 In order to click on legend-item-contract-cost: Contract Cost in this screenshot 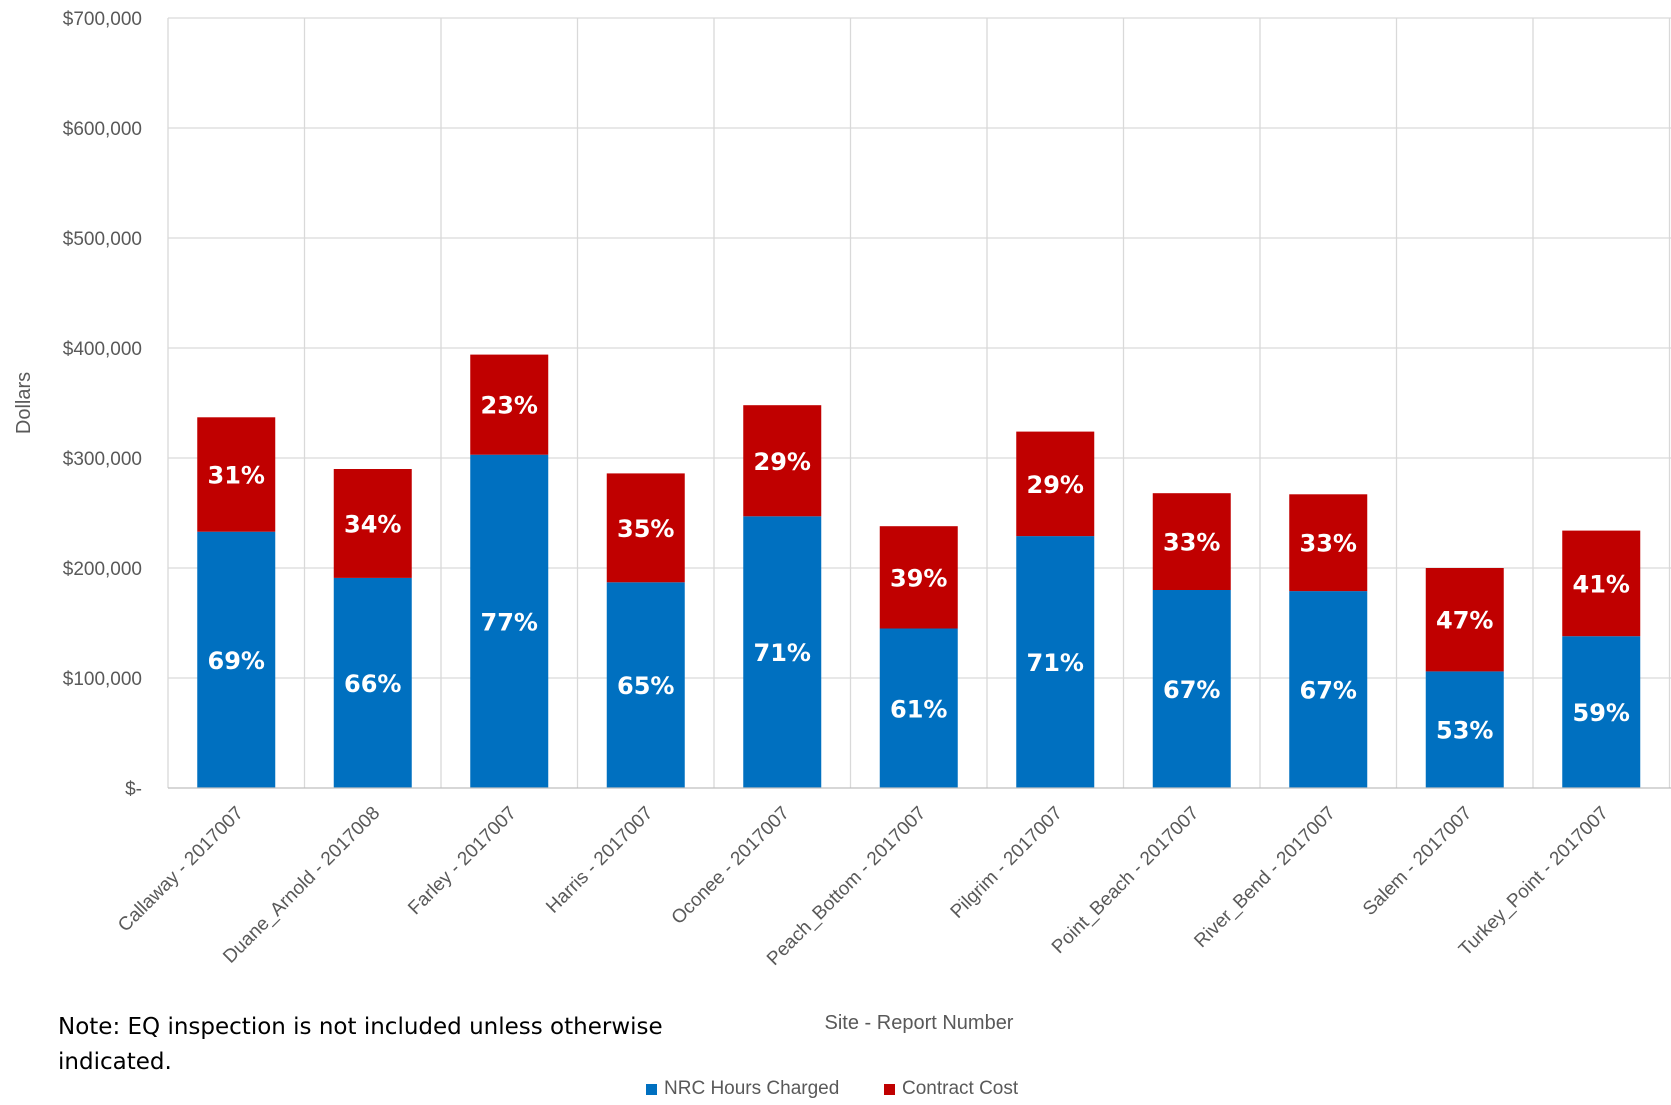, I will do `click(951, 1089)`.